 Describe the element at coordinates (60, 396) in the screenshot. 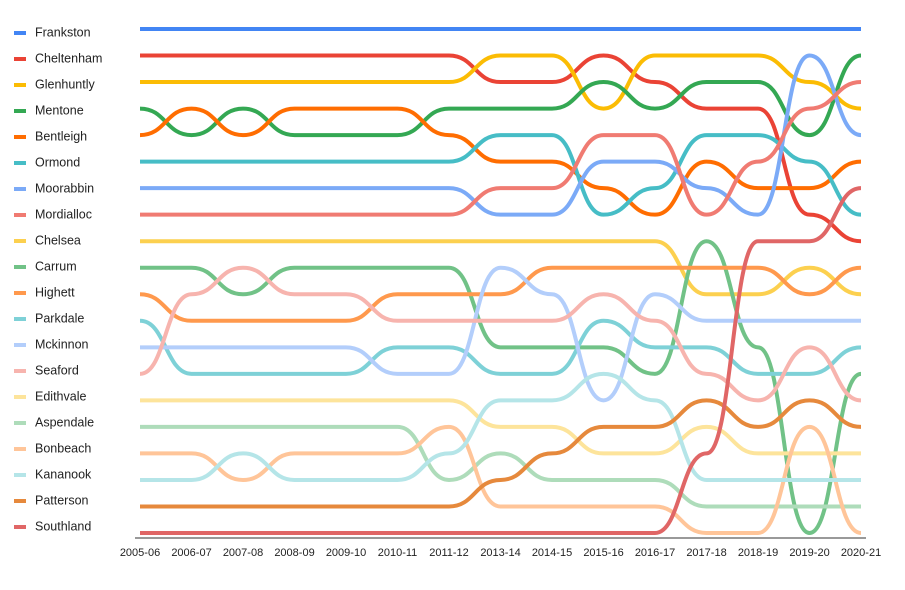

I see `legend-label: Edithvale` at that location.